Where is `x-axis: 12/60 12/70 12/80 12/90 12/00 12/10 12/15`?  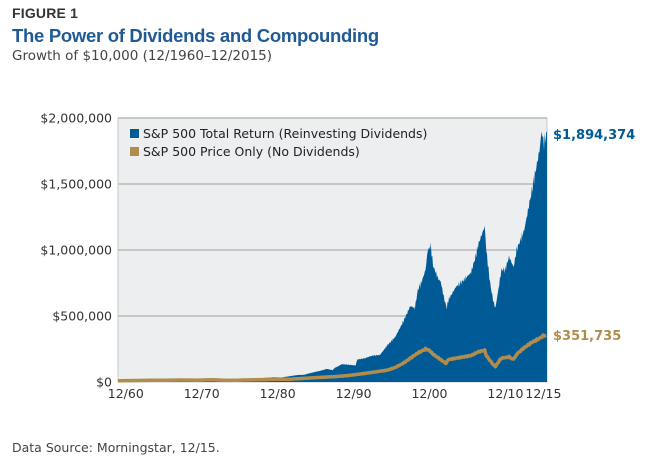
x-axis: 12/60 12/70 12/80 12/90 12/00 12/10 12/15 is located at coordinates (335, 393).